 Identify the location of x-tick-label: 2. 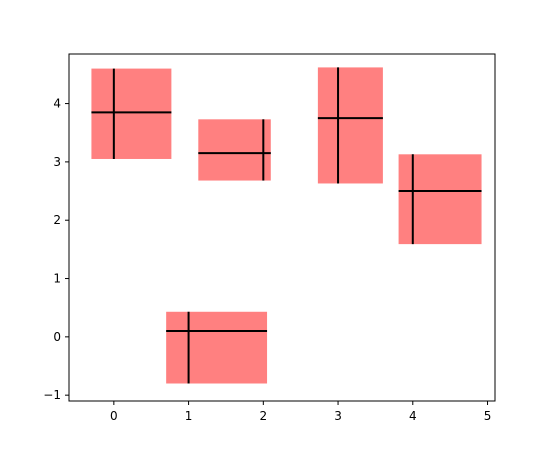
(263, 416).